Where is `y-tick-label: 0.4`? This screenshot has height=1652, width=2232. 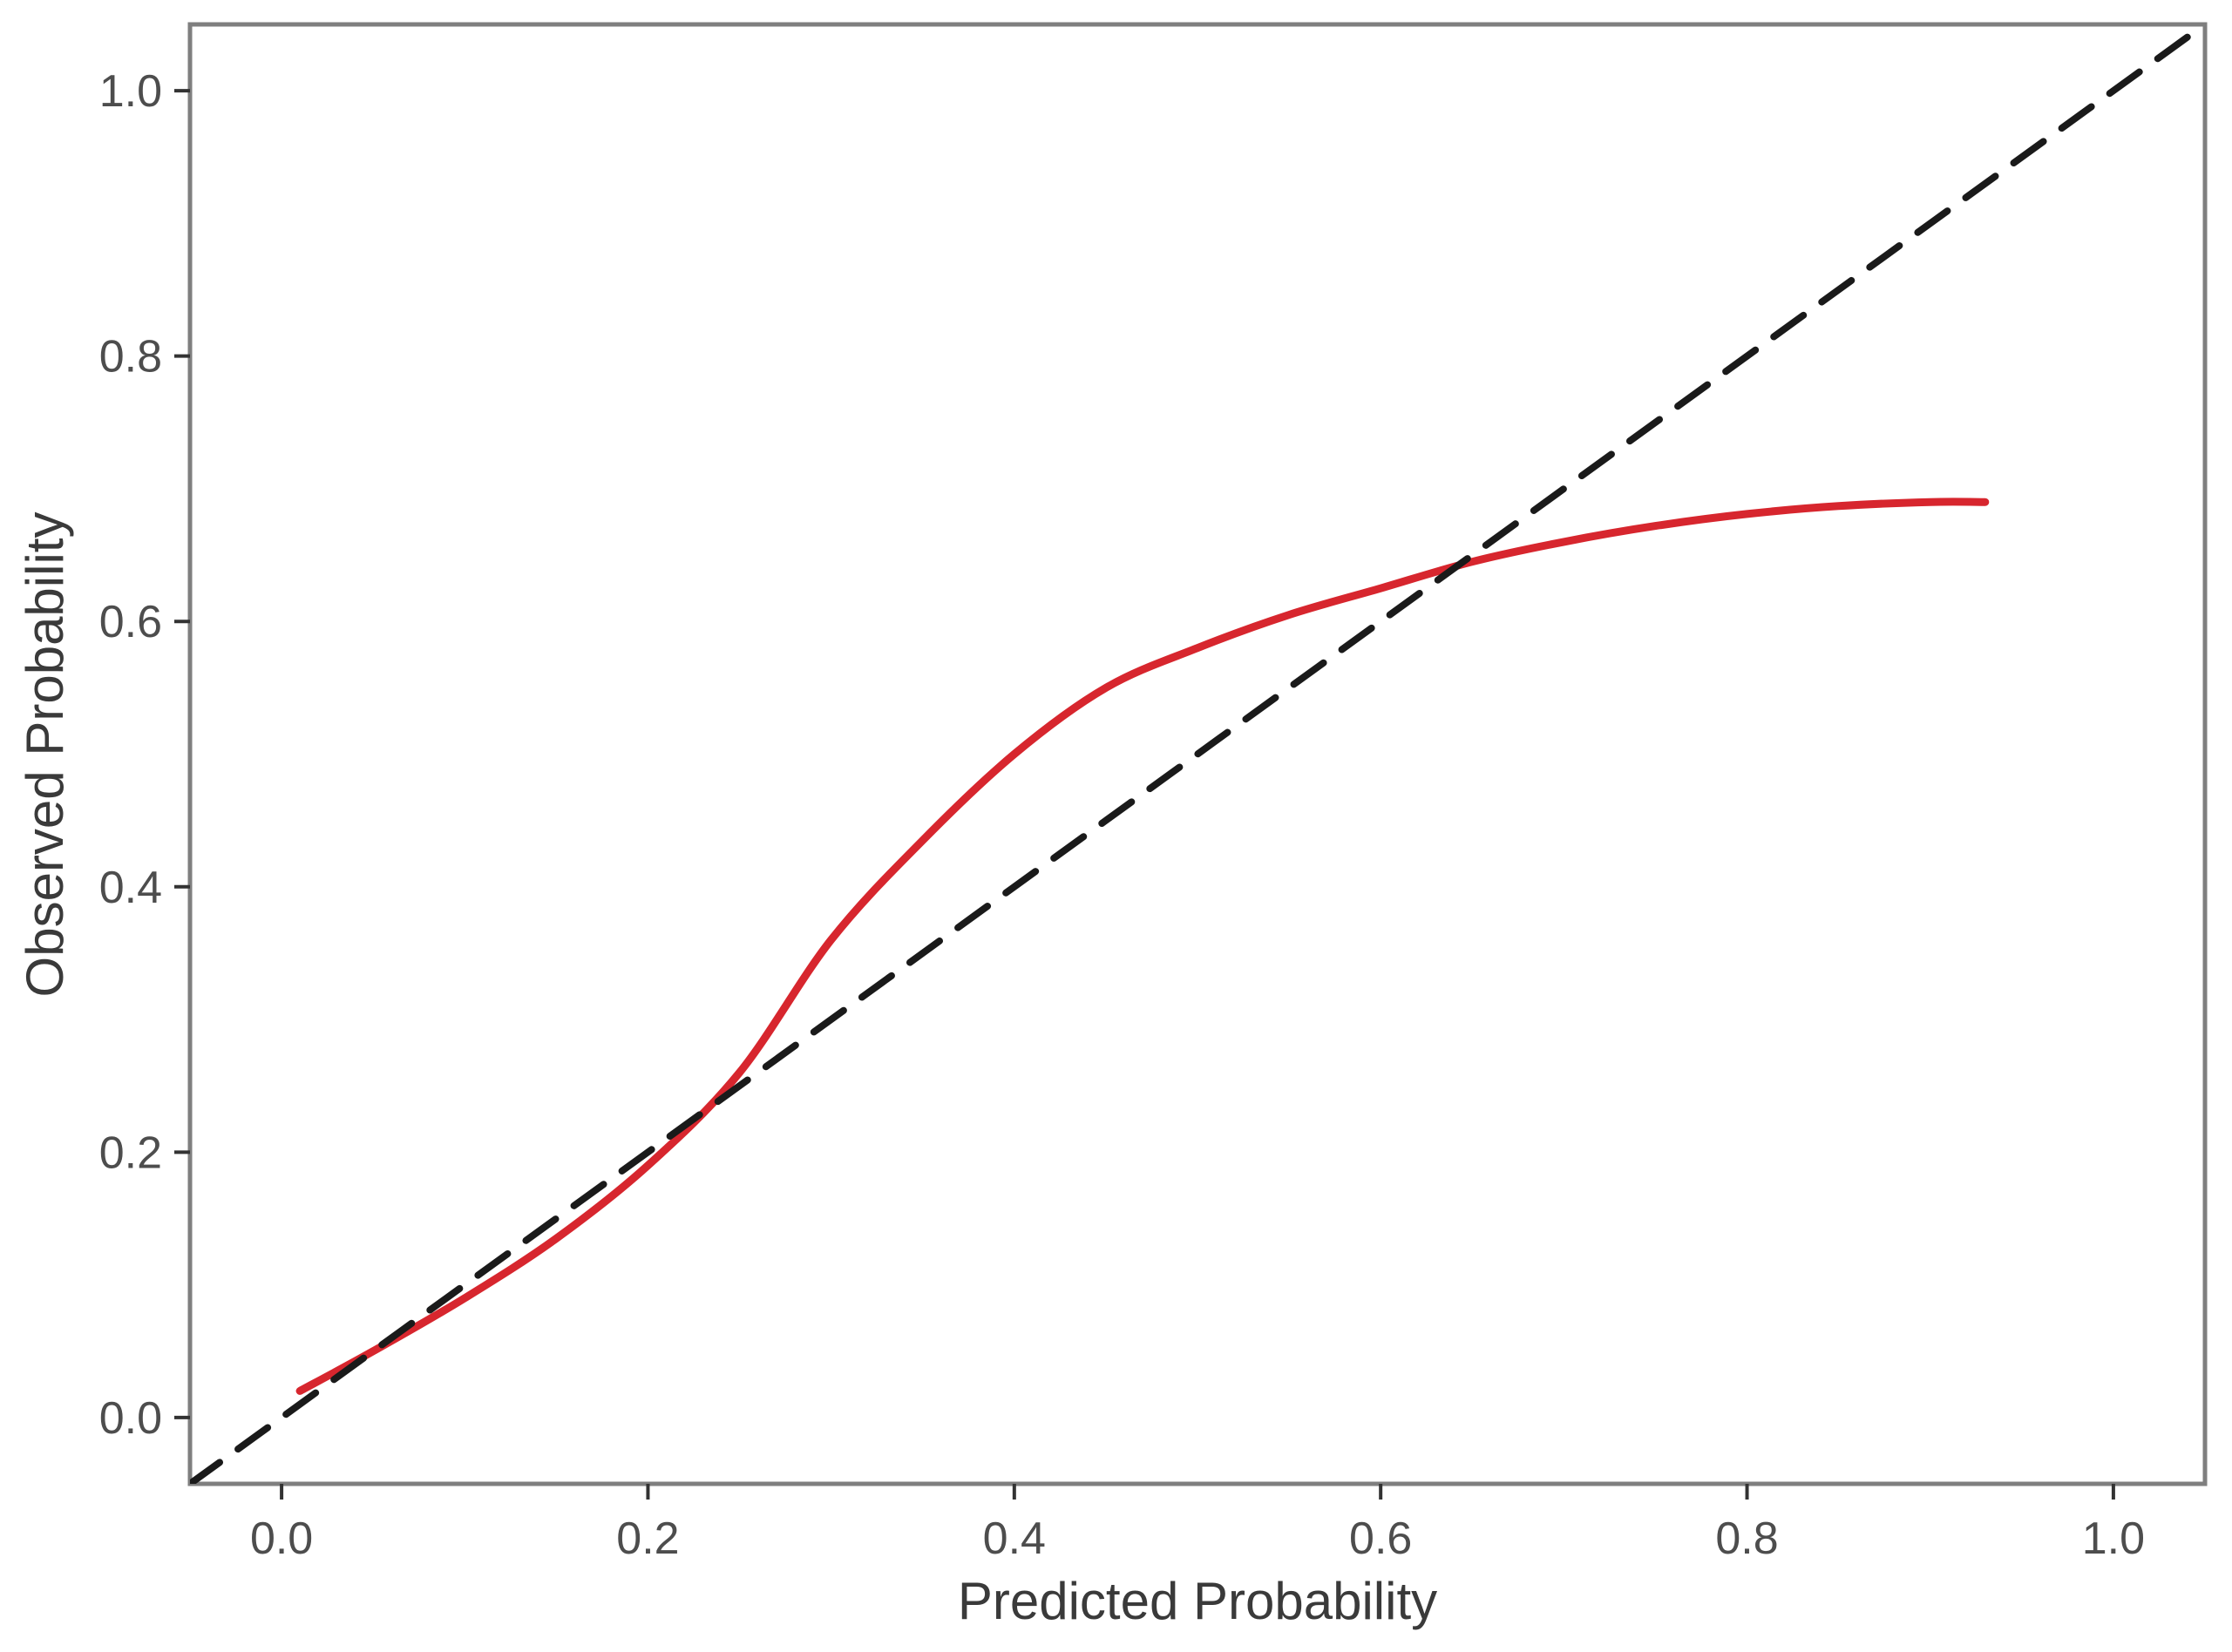 y-tick-label: 0.4 is located at coordinates (130, 888).